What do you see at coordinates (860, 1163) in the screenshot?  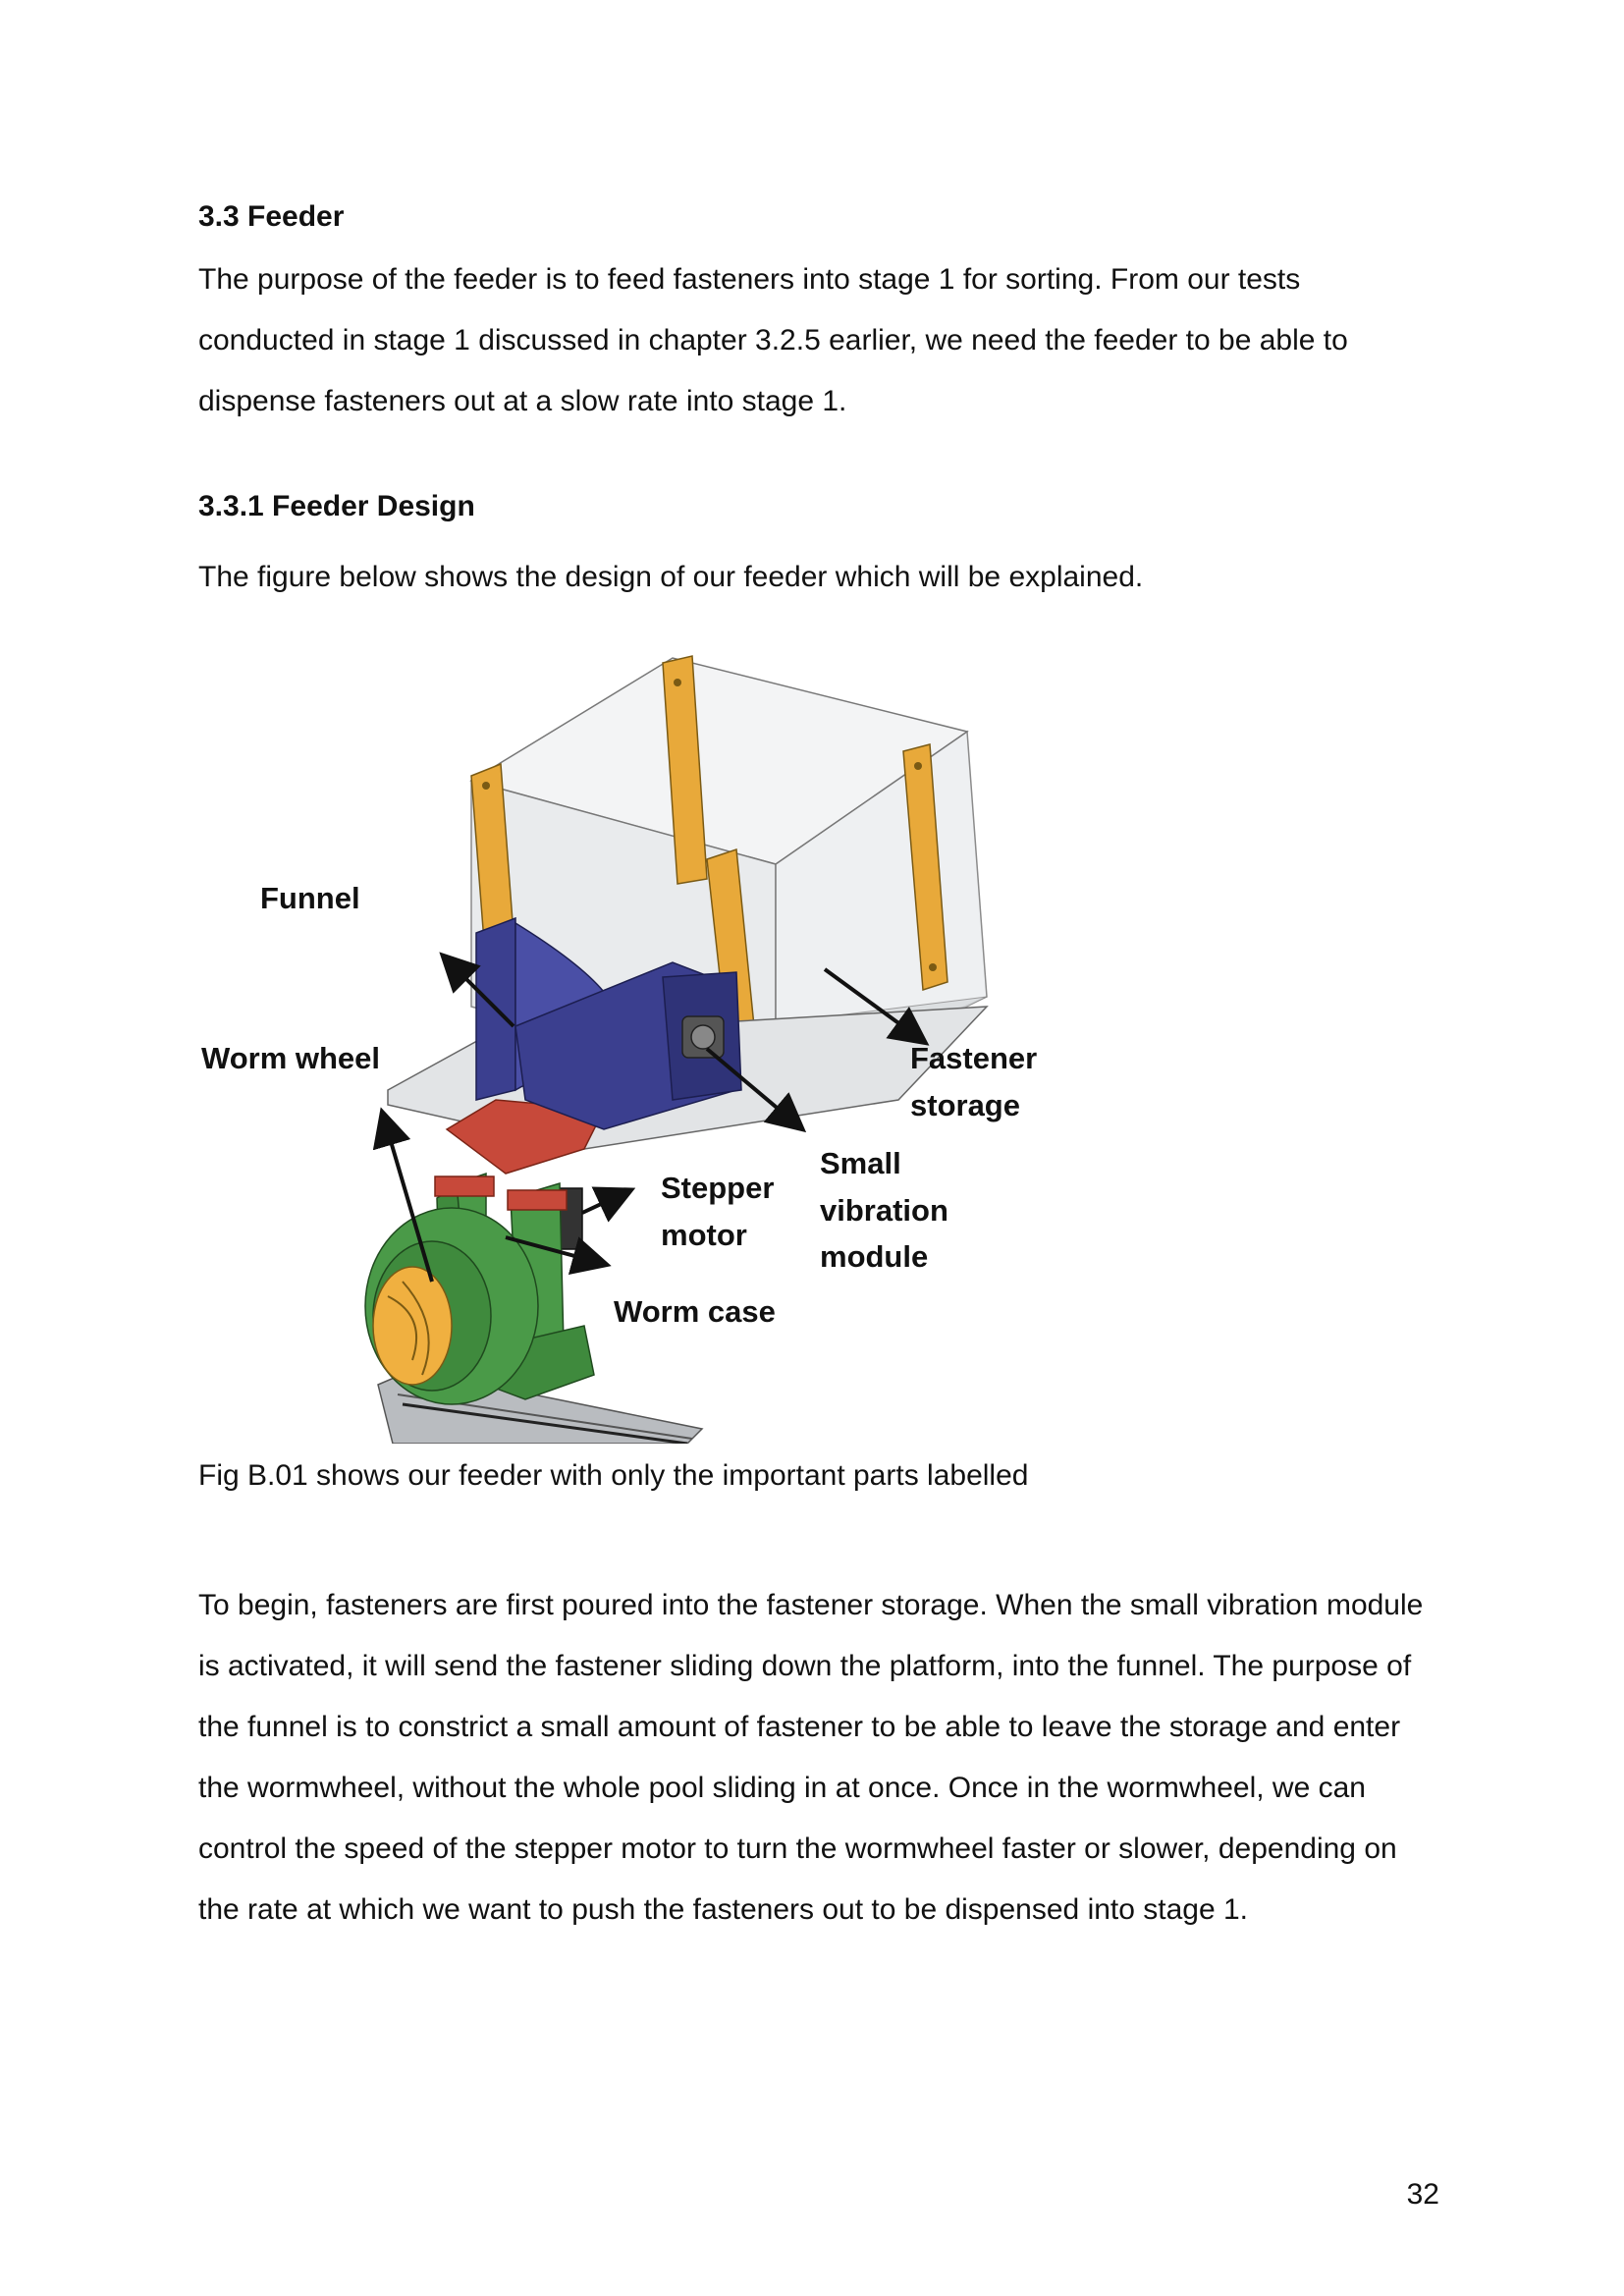 I see `label-small-vibration-line1: Small` at bounding box center [860, 1163].